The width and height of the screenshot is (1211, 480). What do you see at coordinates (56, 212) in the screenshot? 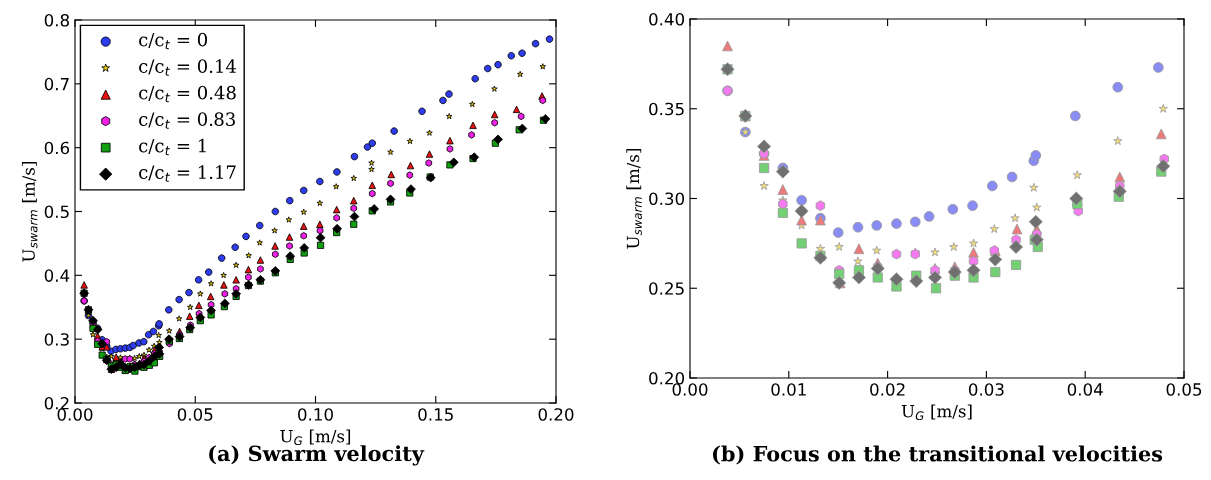
I see `y-tick-label: 0.5` at bounding box center [56, 212].